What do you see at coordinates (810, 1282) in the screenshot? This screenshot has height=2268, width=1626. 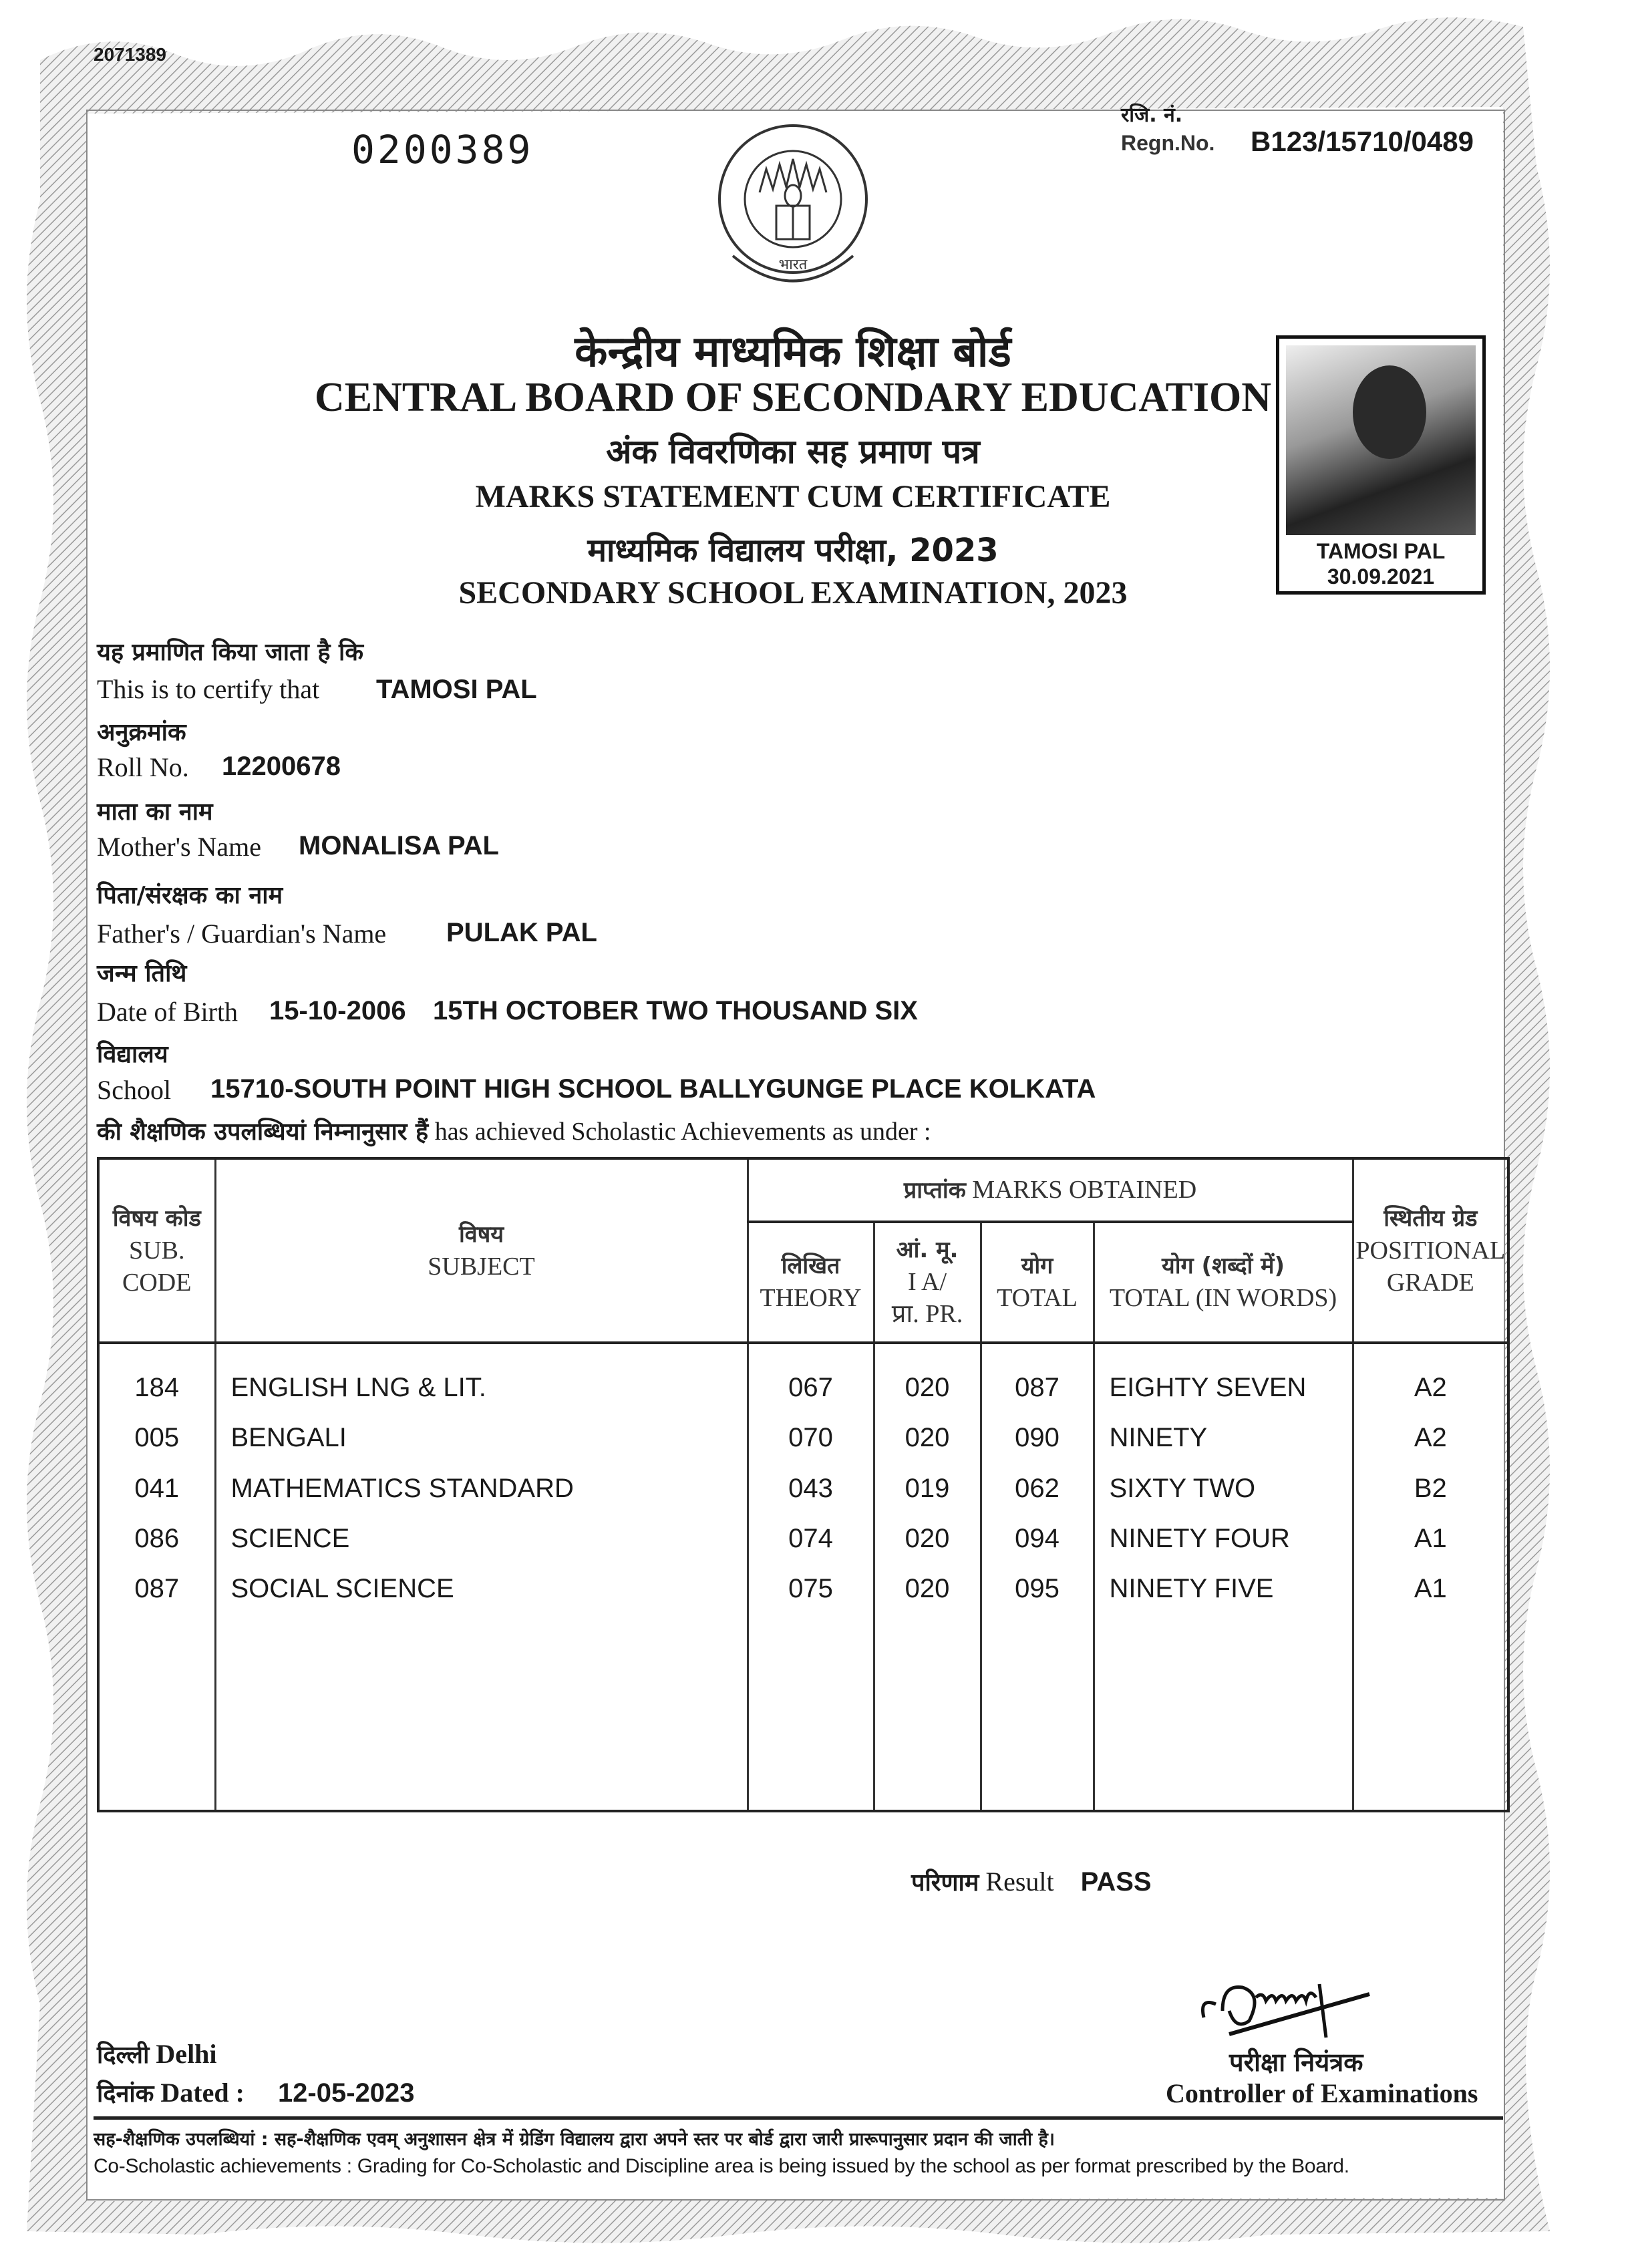 I see `header-theory: लिखित THEORY` at bounding box center [810, 1282].